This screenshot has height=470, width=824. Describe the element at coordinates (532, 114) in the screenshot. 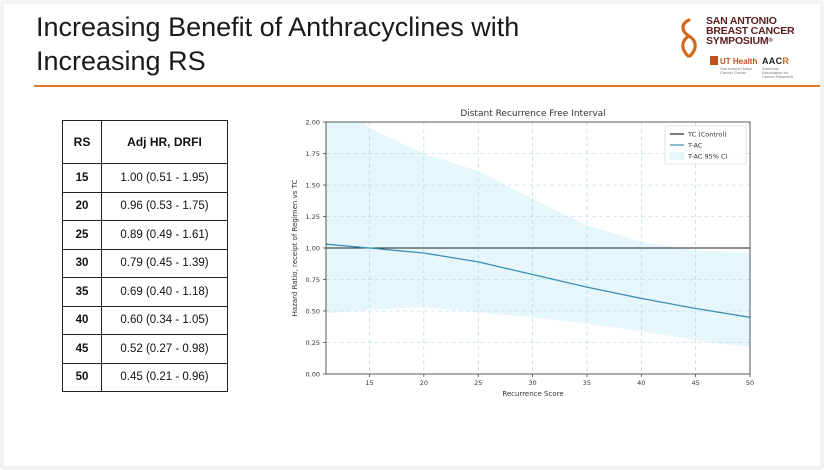

I see `chart-title: Distant Recurrence Free Interval` at that location.